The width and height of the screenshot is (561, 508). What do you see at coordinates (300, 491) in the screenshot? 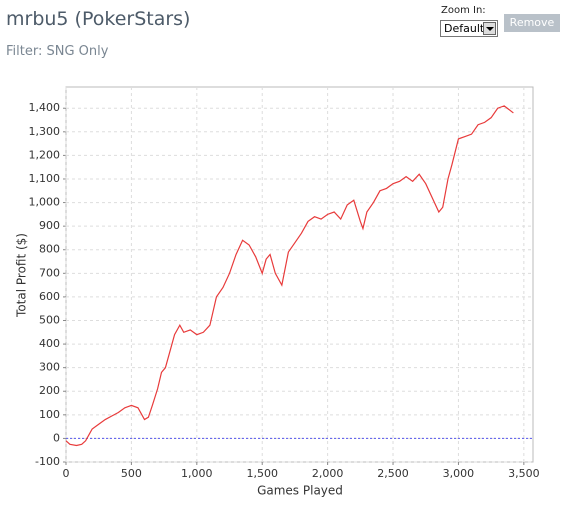
I see `x-axis-label: Games Played` at bounding box center [300, 491].